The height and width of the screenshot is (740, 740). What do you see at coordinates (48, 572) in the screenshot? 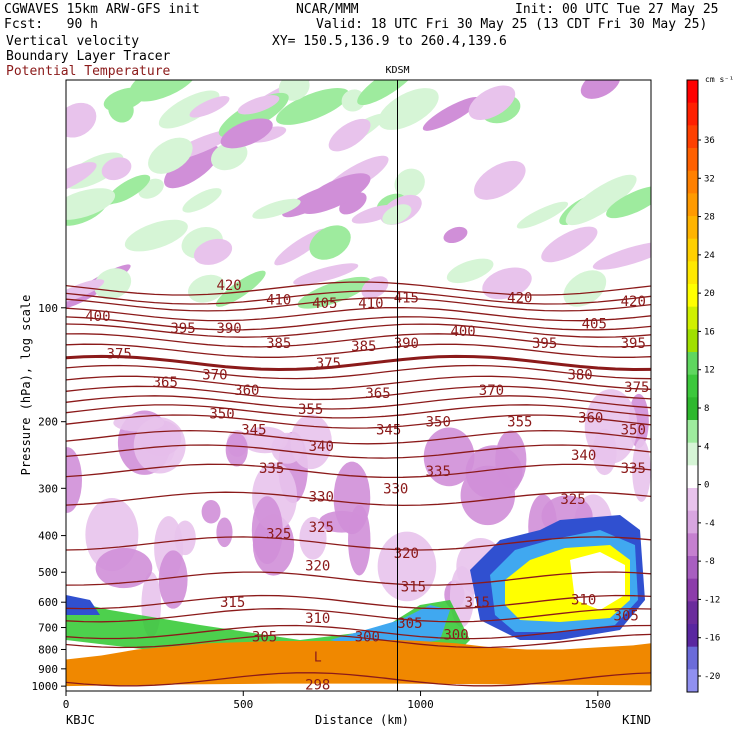
I see `y-tick-label: 500` at bounding box center [48, 572].